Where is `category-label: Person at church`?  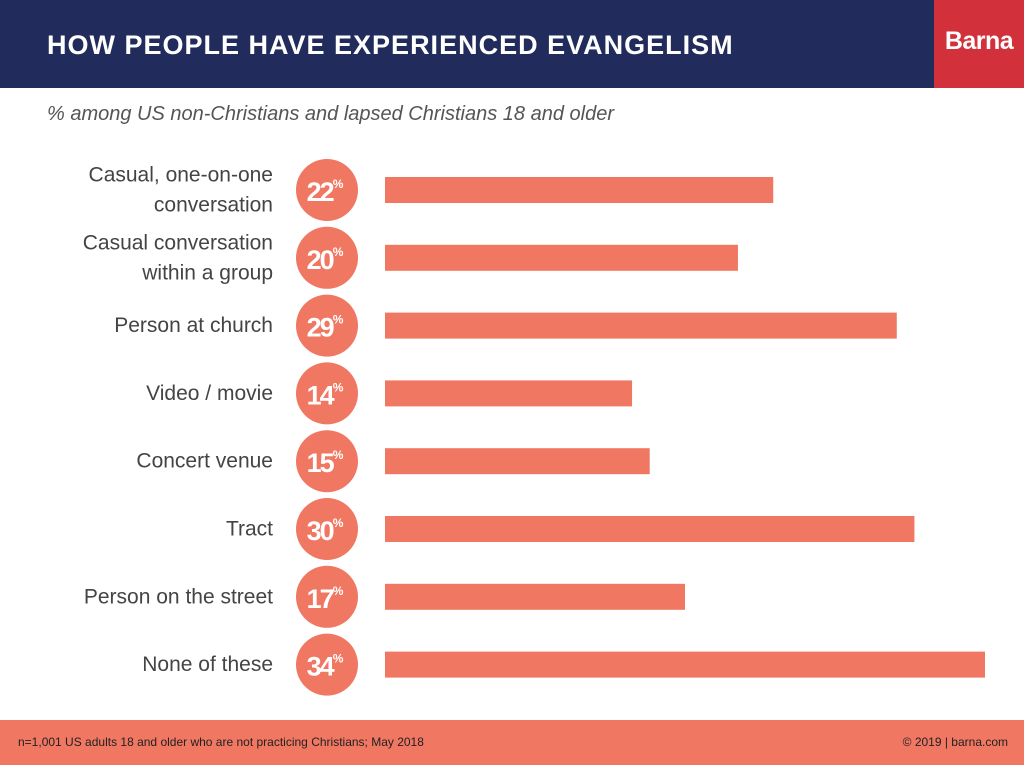 category-label: Person at church is located at coordinates (193, 325).